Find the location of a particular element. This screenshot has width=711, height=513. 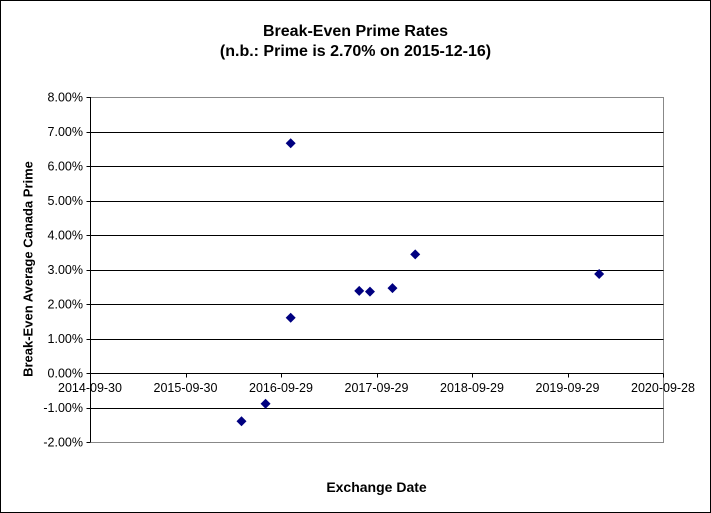

x-tick-label: 2018-09-29 is located at coordinates (472, 388).